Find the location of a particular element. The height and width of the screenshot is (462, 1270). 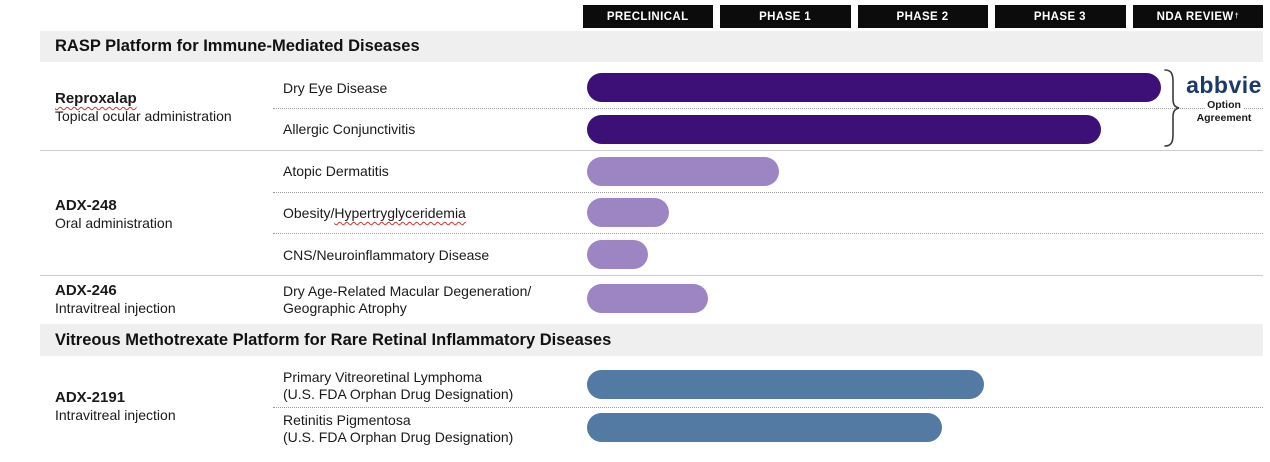

phase-box-phase-3: PHASE 3 is located at coordinates (1060, 16).